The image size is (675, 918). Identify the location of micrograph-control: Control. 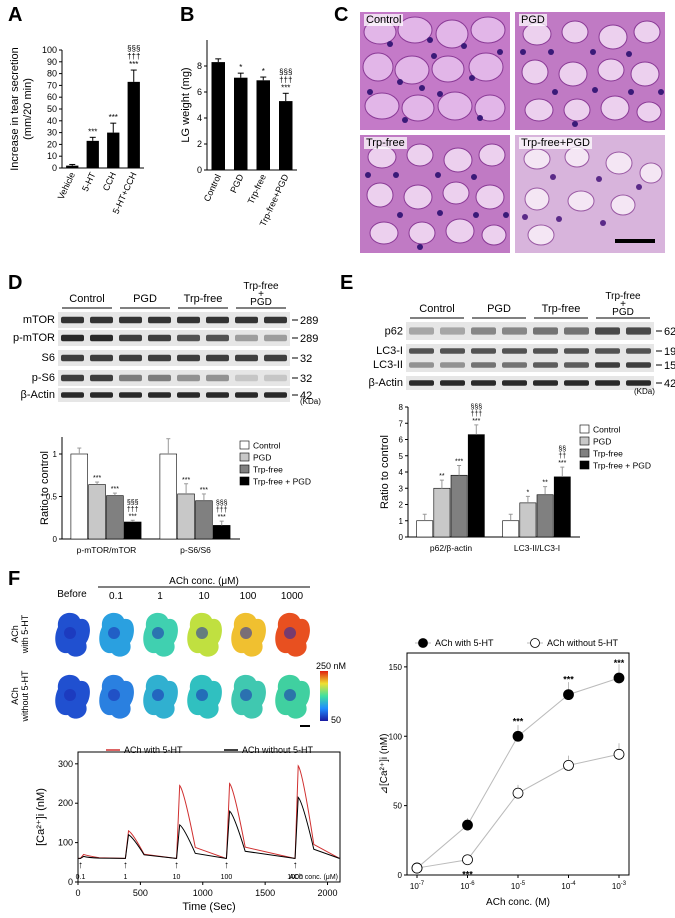
(435, 71).